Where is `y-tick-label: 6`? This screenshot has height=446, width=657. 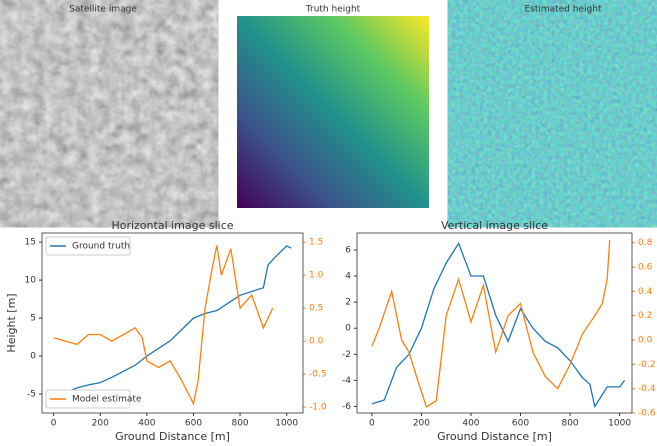 y-tick-label: 6 is located at coordinates (348, 250).